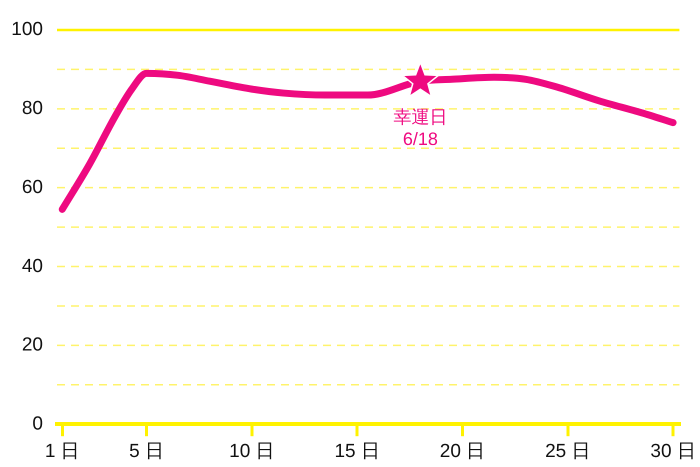  What do you see at coordinates (32, 266) in the screenshot?
I see `y-tick-label: 40` at bounding box center [32, 266].